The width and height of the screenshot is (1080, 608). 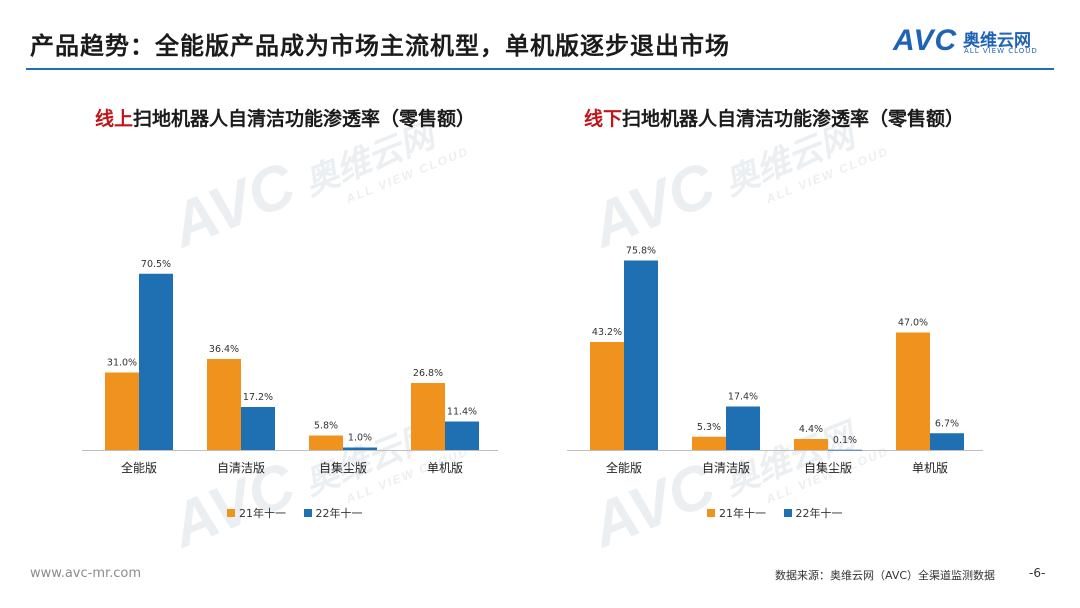 I want to click on data-label: 70.5%, so click(x=156, y=264).